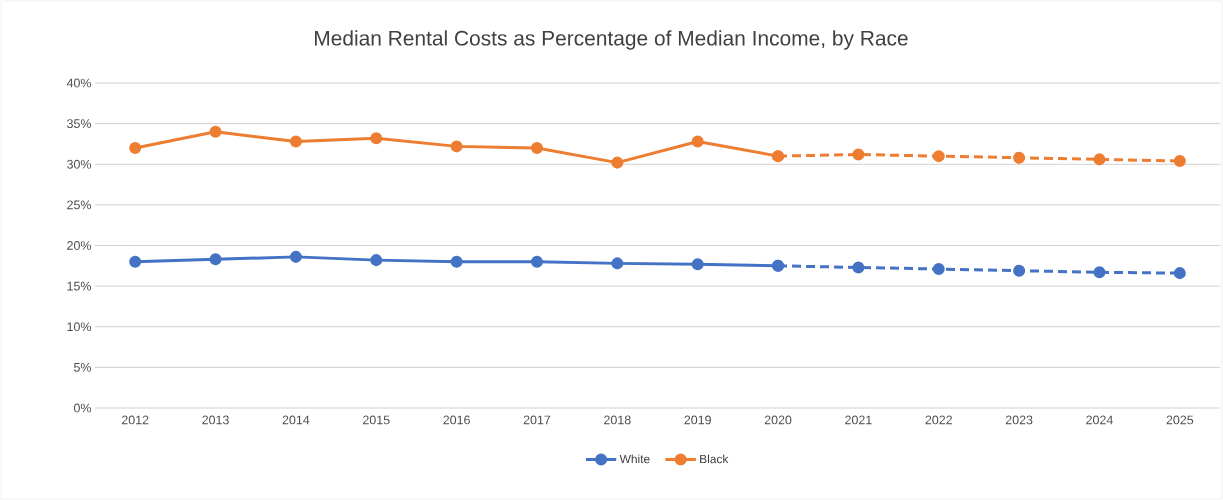  Describe the element at coordinates (456, 420) in the screenshot. I see `x-tick-label: 2016` at that location.